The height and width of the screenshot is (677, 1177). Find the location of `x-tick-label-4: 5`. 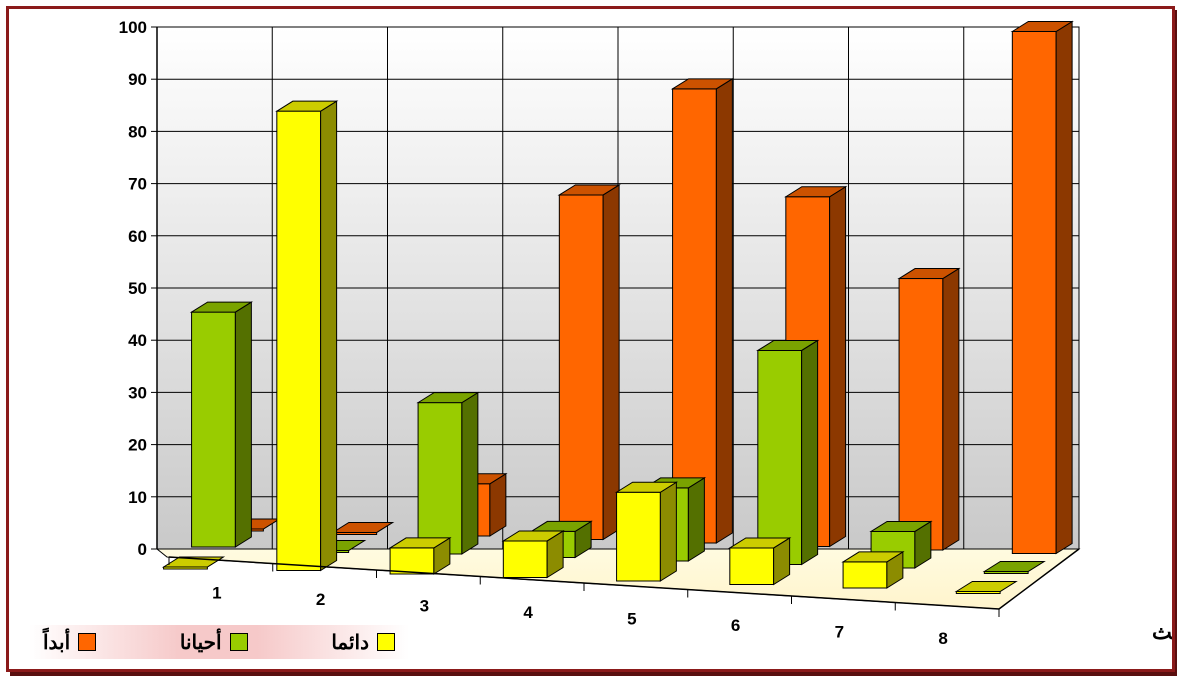

x-tick-label-4: 5 is located at coordinates (631, 618).